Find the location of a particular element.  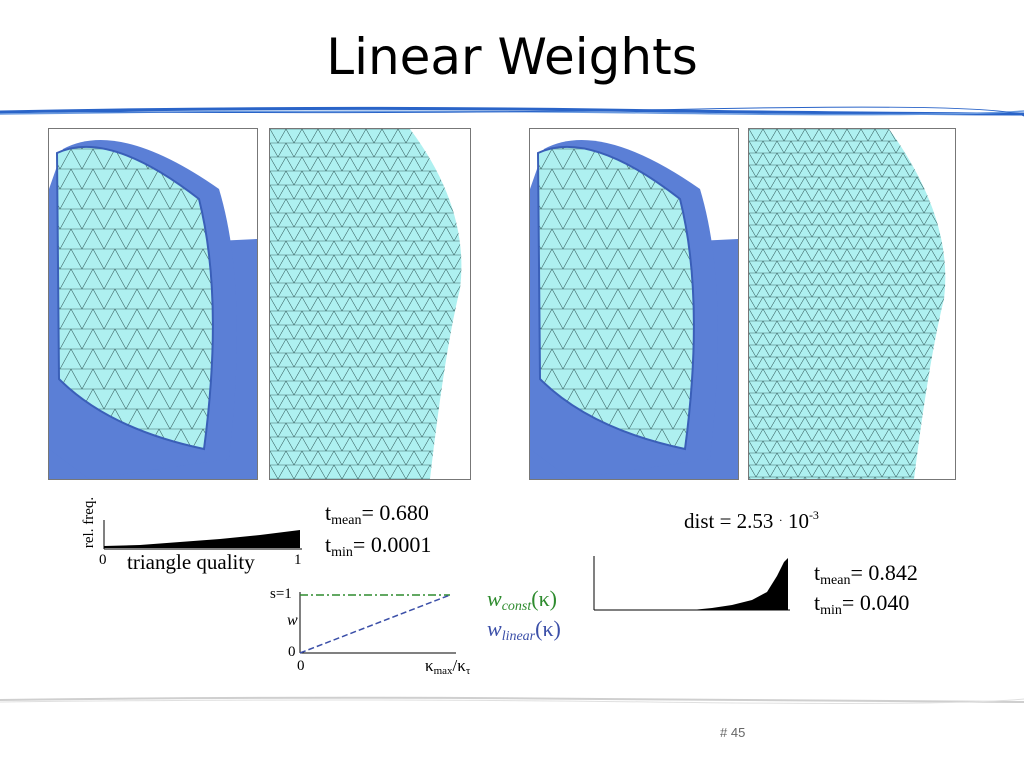

page-number: # 45 is located at coordinates (733, 732).